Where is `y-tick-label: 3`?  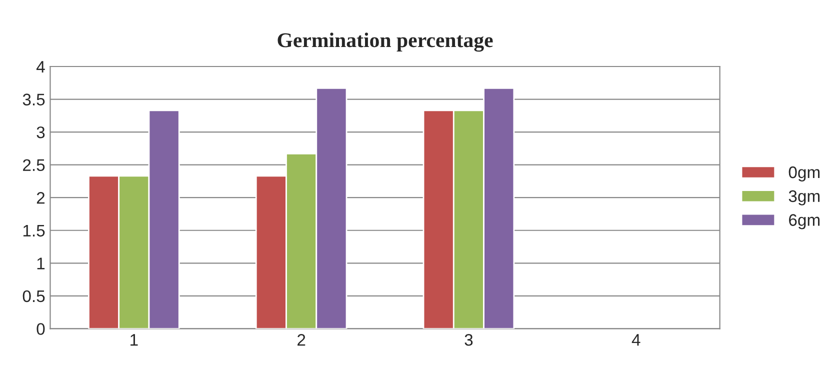 y-tick-label: 3 is located at coordinates (40, 132).